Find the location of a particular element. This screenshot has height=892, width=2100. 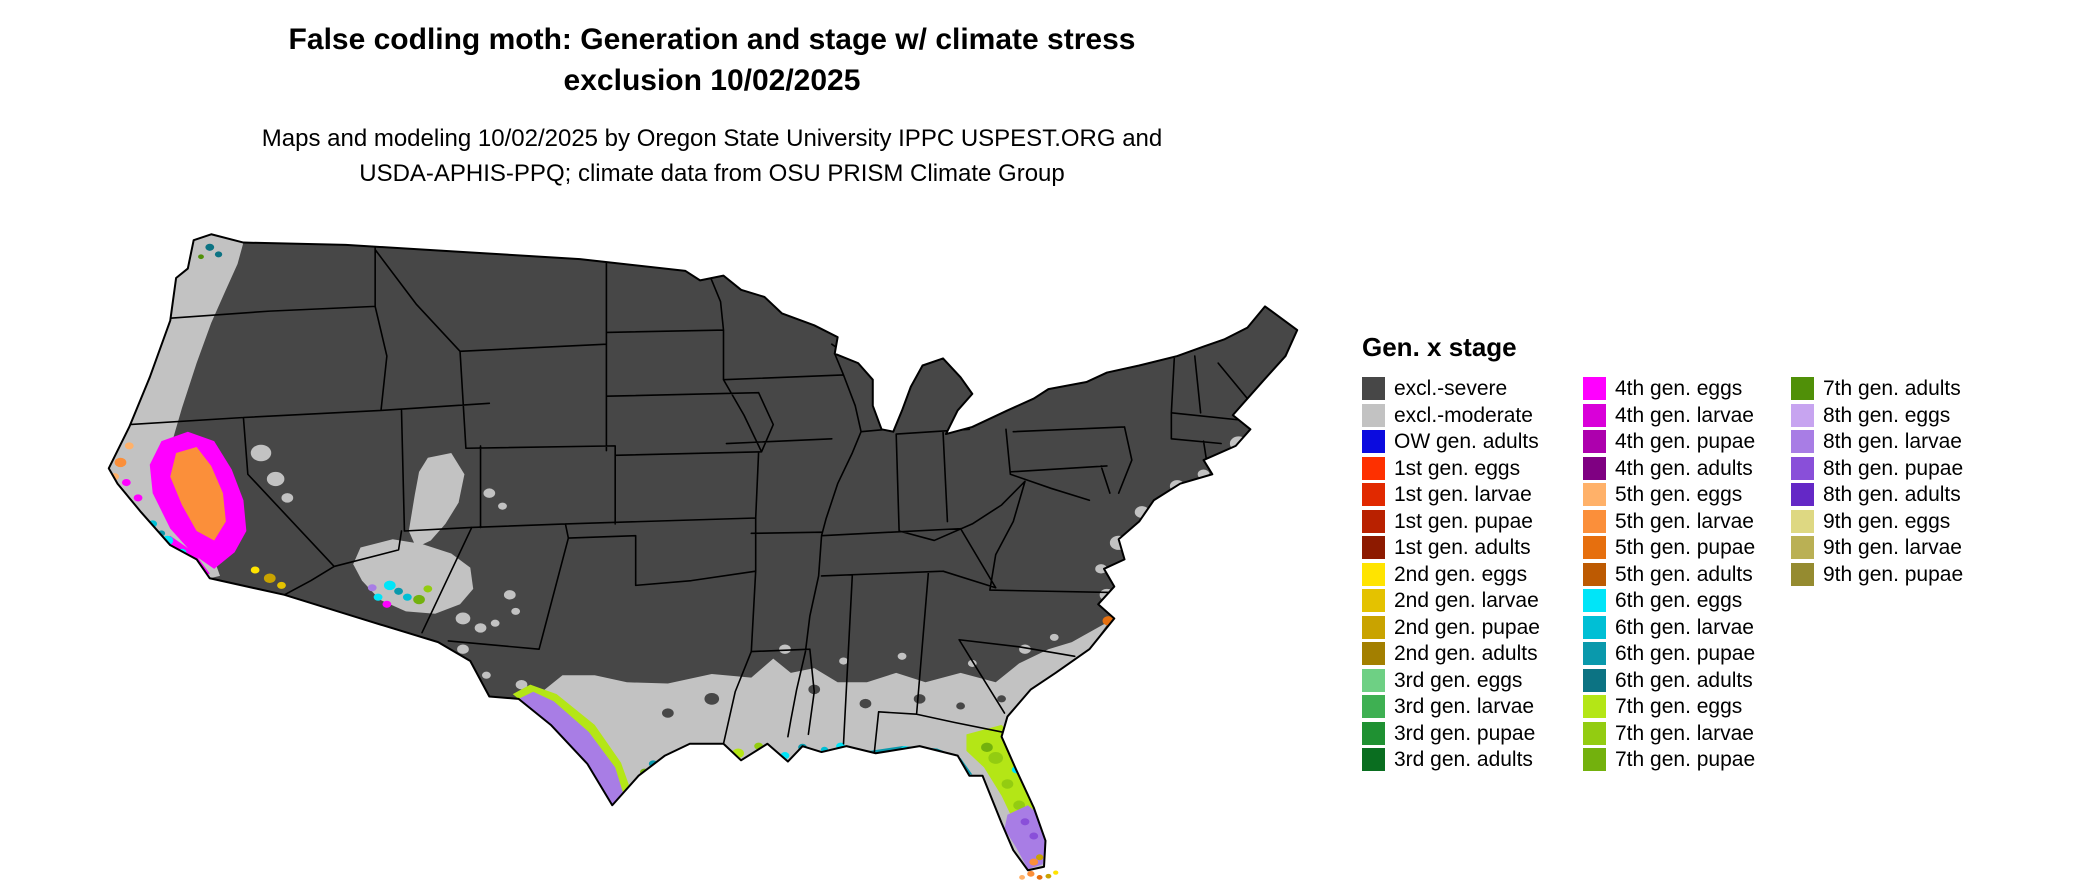

legend-item-g5_eggs: 5th gen. eggs is located at coordinates (1687, 494).